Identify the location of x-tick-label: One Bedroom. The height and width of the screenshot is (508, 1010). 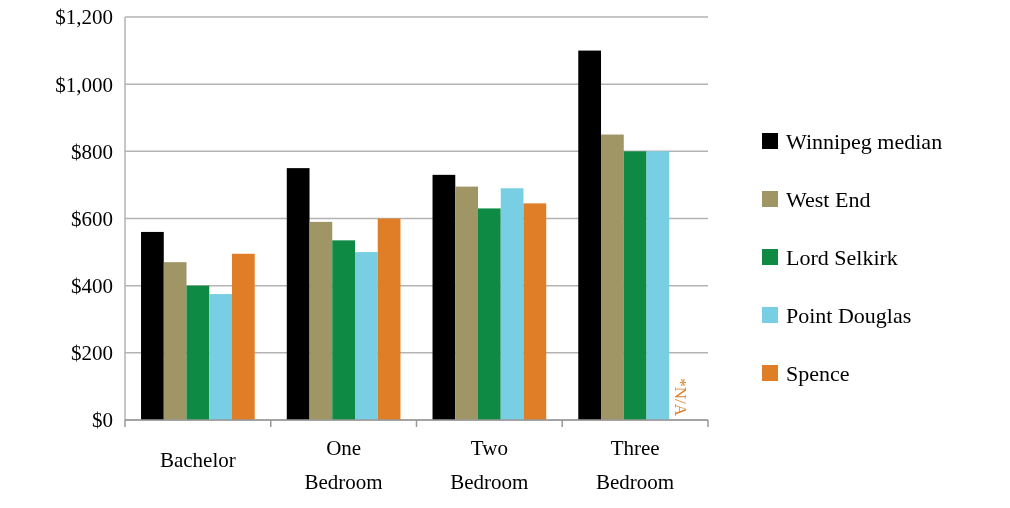
(343, 465).